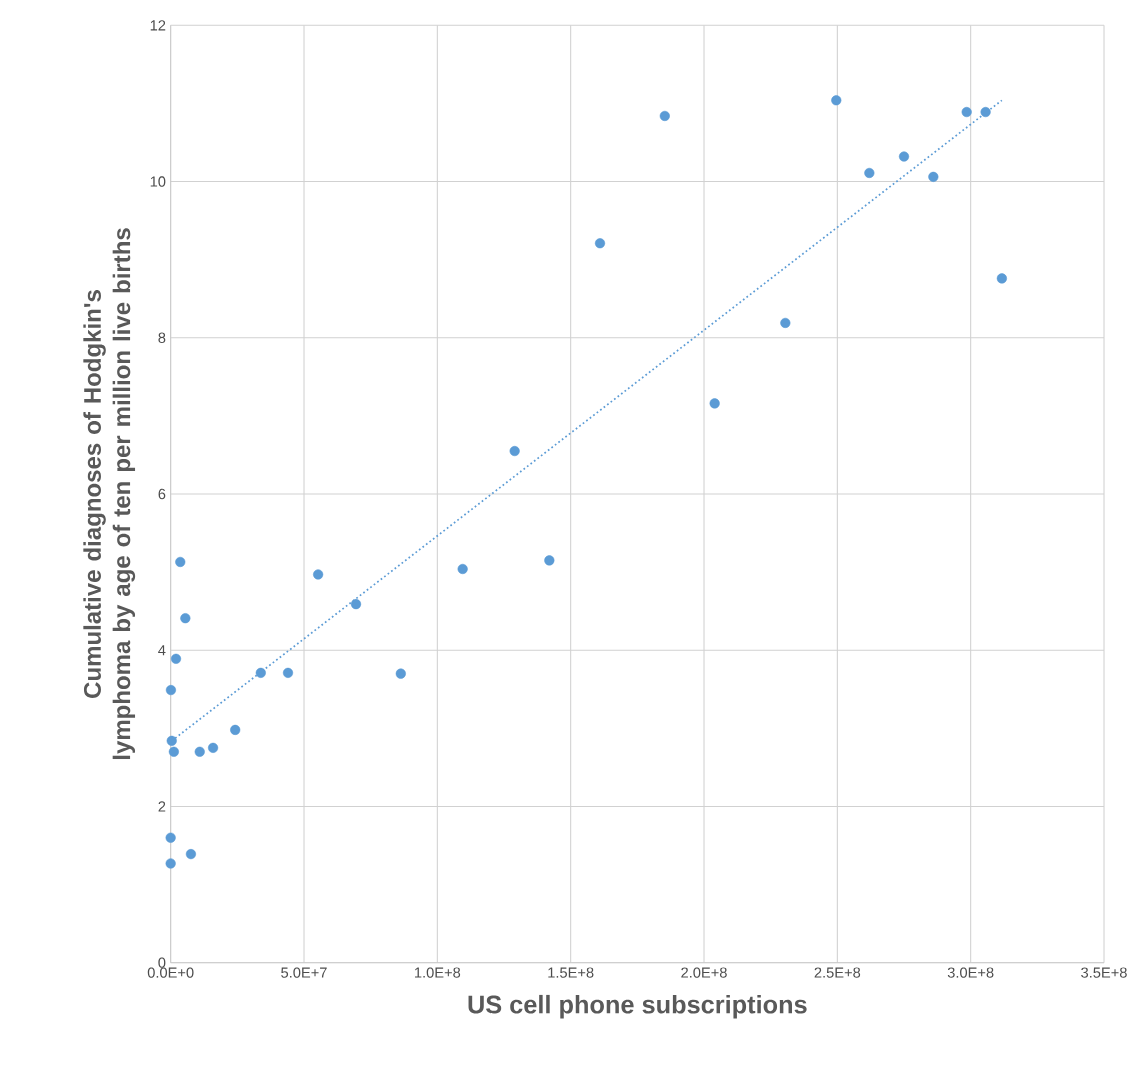 The image size is (1146, 1076). Describe the element at coordinates (571, 972) in the screenshot. I see `x-tick-label: 1.5E+8` at that location.